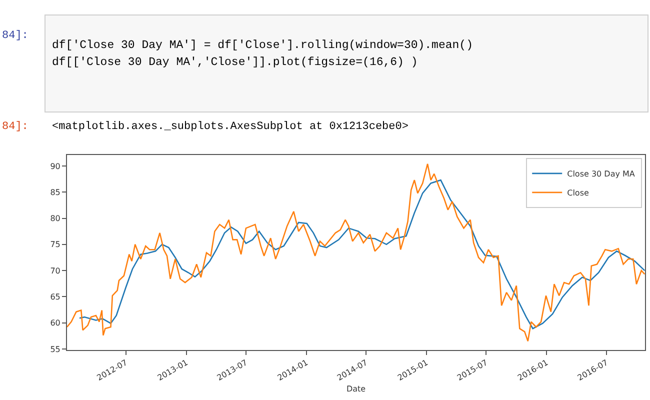 The image size is (650, 400). What do you see at coordinates (55, 297) in the screenshot?
I see `y-tick-label: 65` at bounding box center [55, 297].